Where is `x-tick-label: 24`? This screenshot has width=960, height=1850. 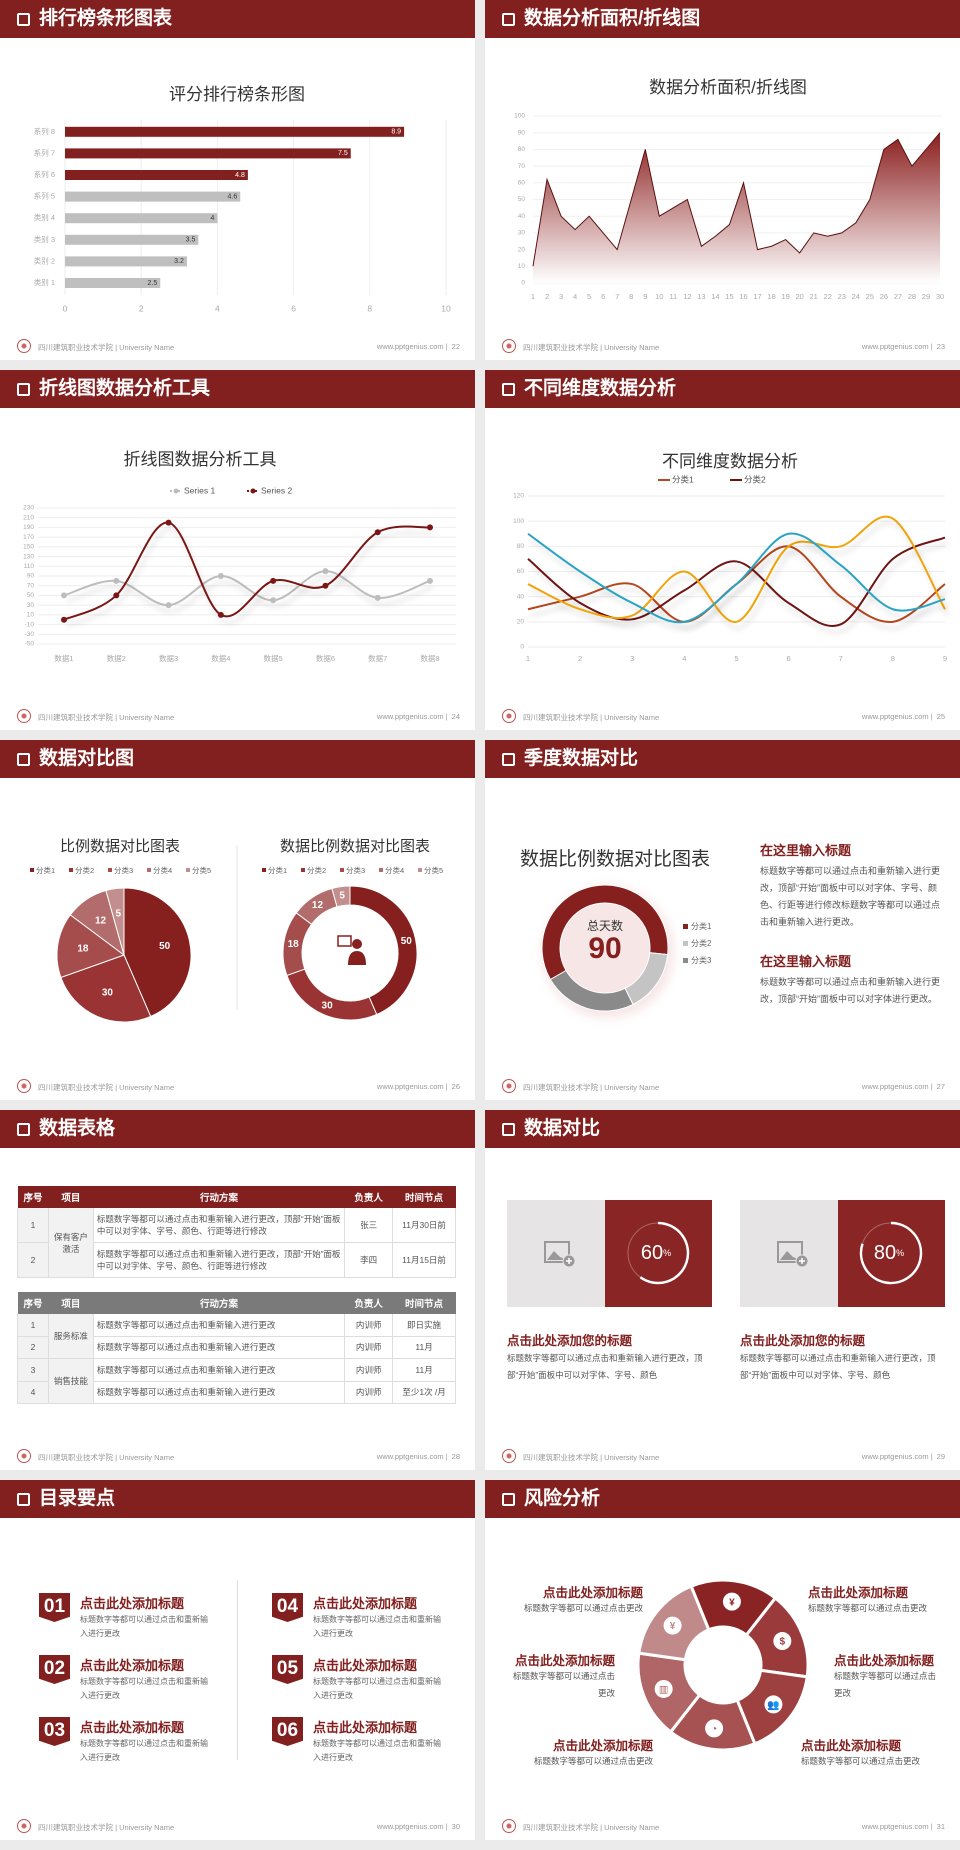 x-tick-label: 24 is located at coordinates (856, 296).